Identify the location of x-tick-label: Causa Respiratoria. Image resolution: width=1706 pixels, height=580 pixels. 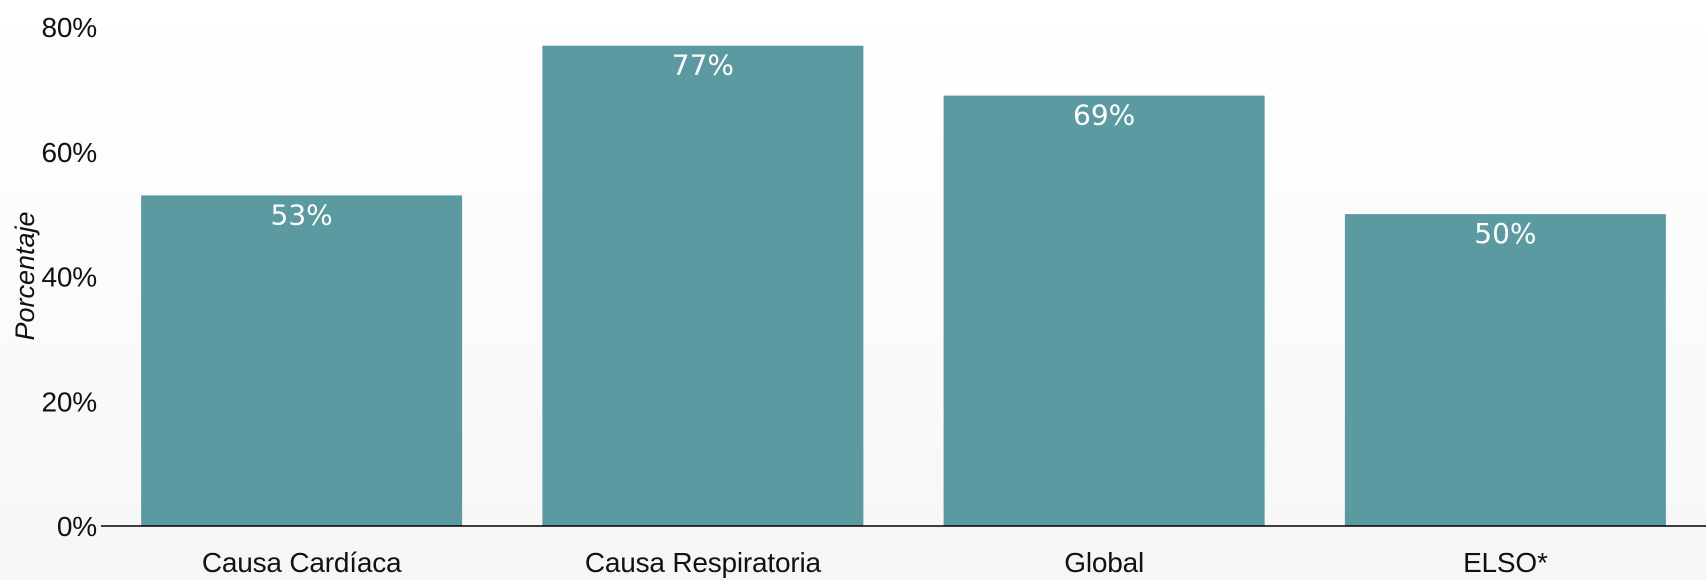
(703, 562).